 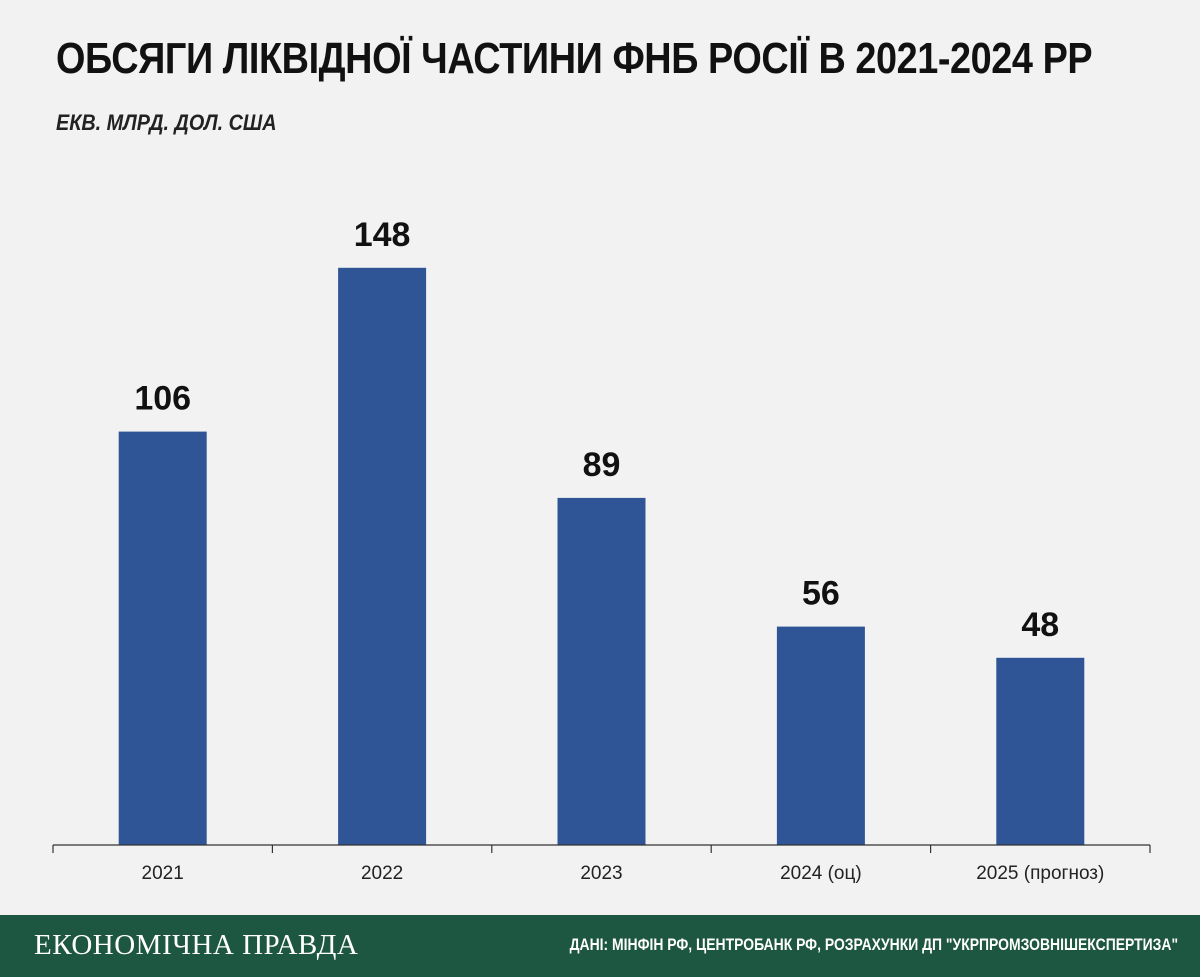 What do you see at coordinates (382, 235) in the screenshot?
I see `bar-value-label: 148` at bounding box center [382, 235].